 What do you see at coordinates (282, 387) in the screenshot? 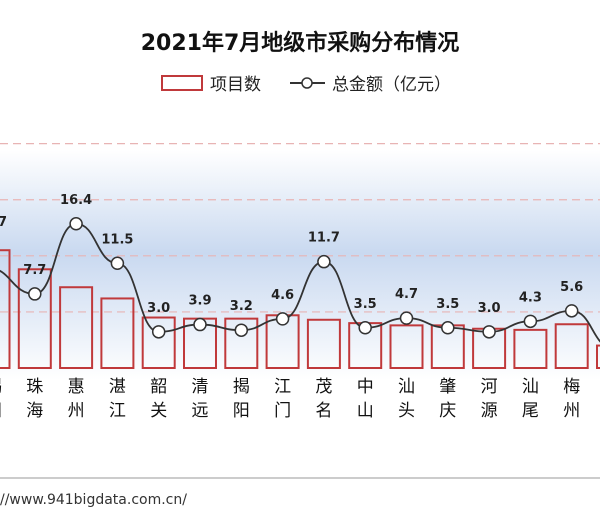
I see `category-label-top: 江` at bounding box center [282, 387].